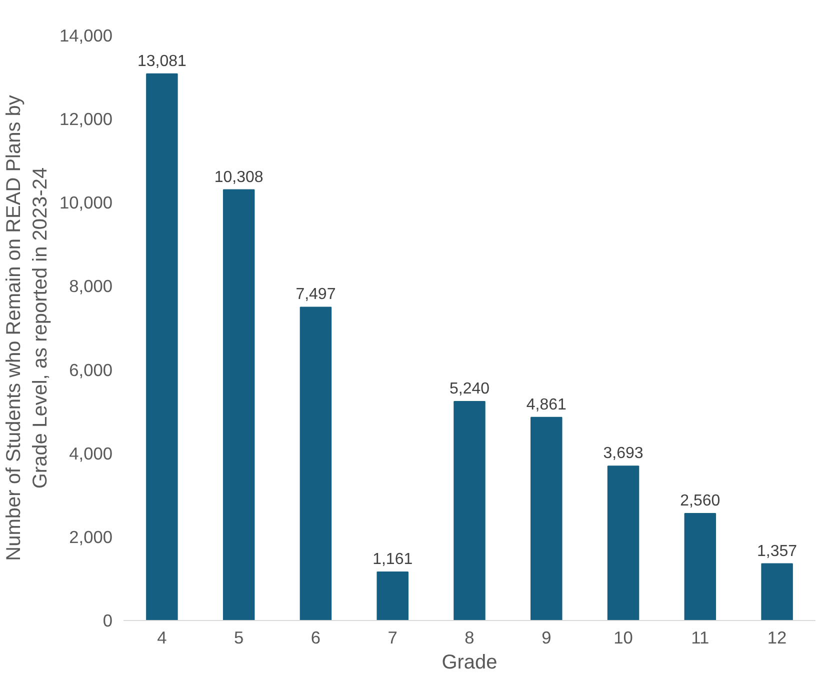 The height and width of the screenshot is (676, 833). Describe the element at coordinates (86, 202) in the screenshot. I see `y-tick-label: 10,000` at that location.